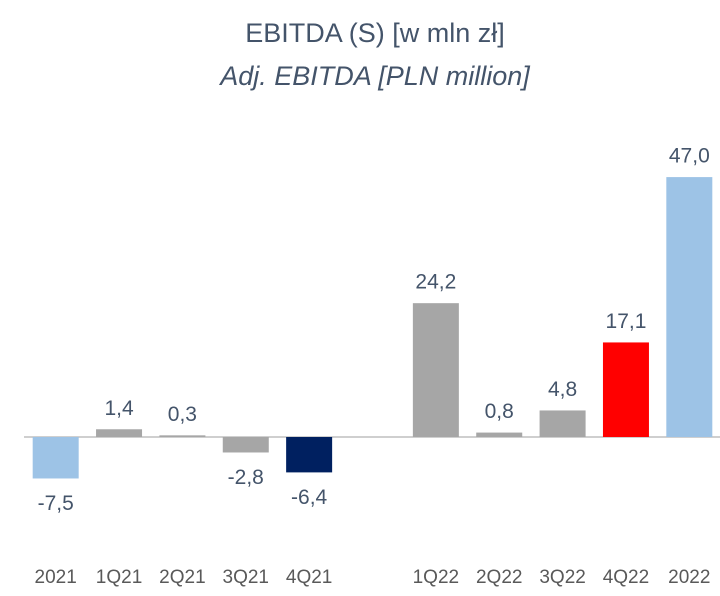 Image resolution: width=720 pixels, height=596 pixels. I want to click on value-label: 0,3, so click(182, 414).